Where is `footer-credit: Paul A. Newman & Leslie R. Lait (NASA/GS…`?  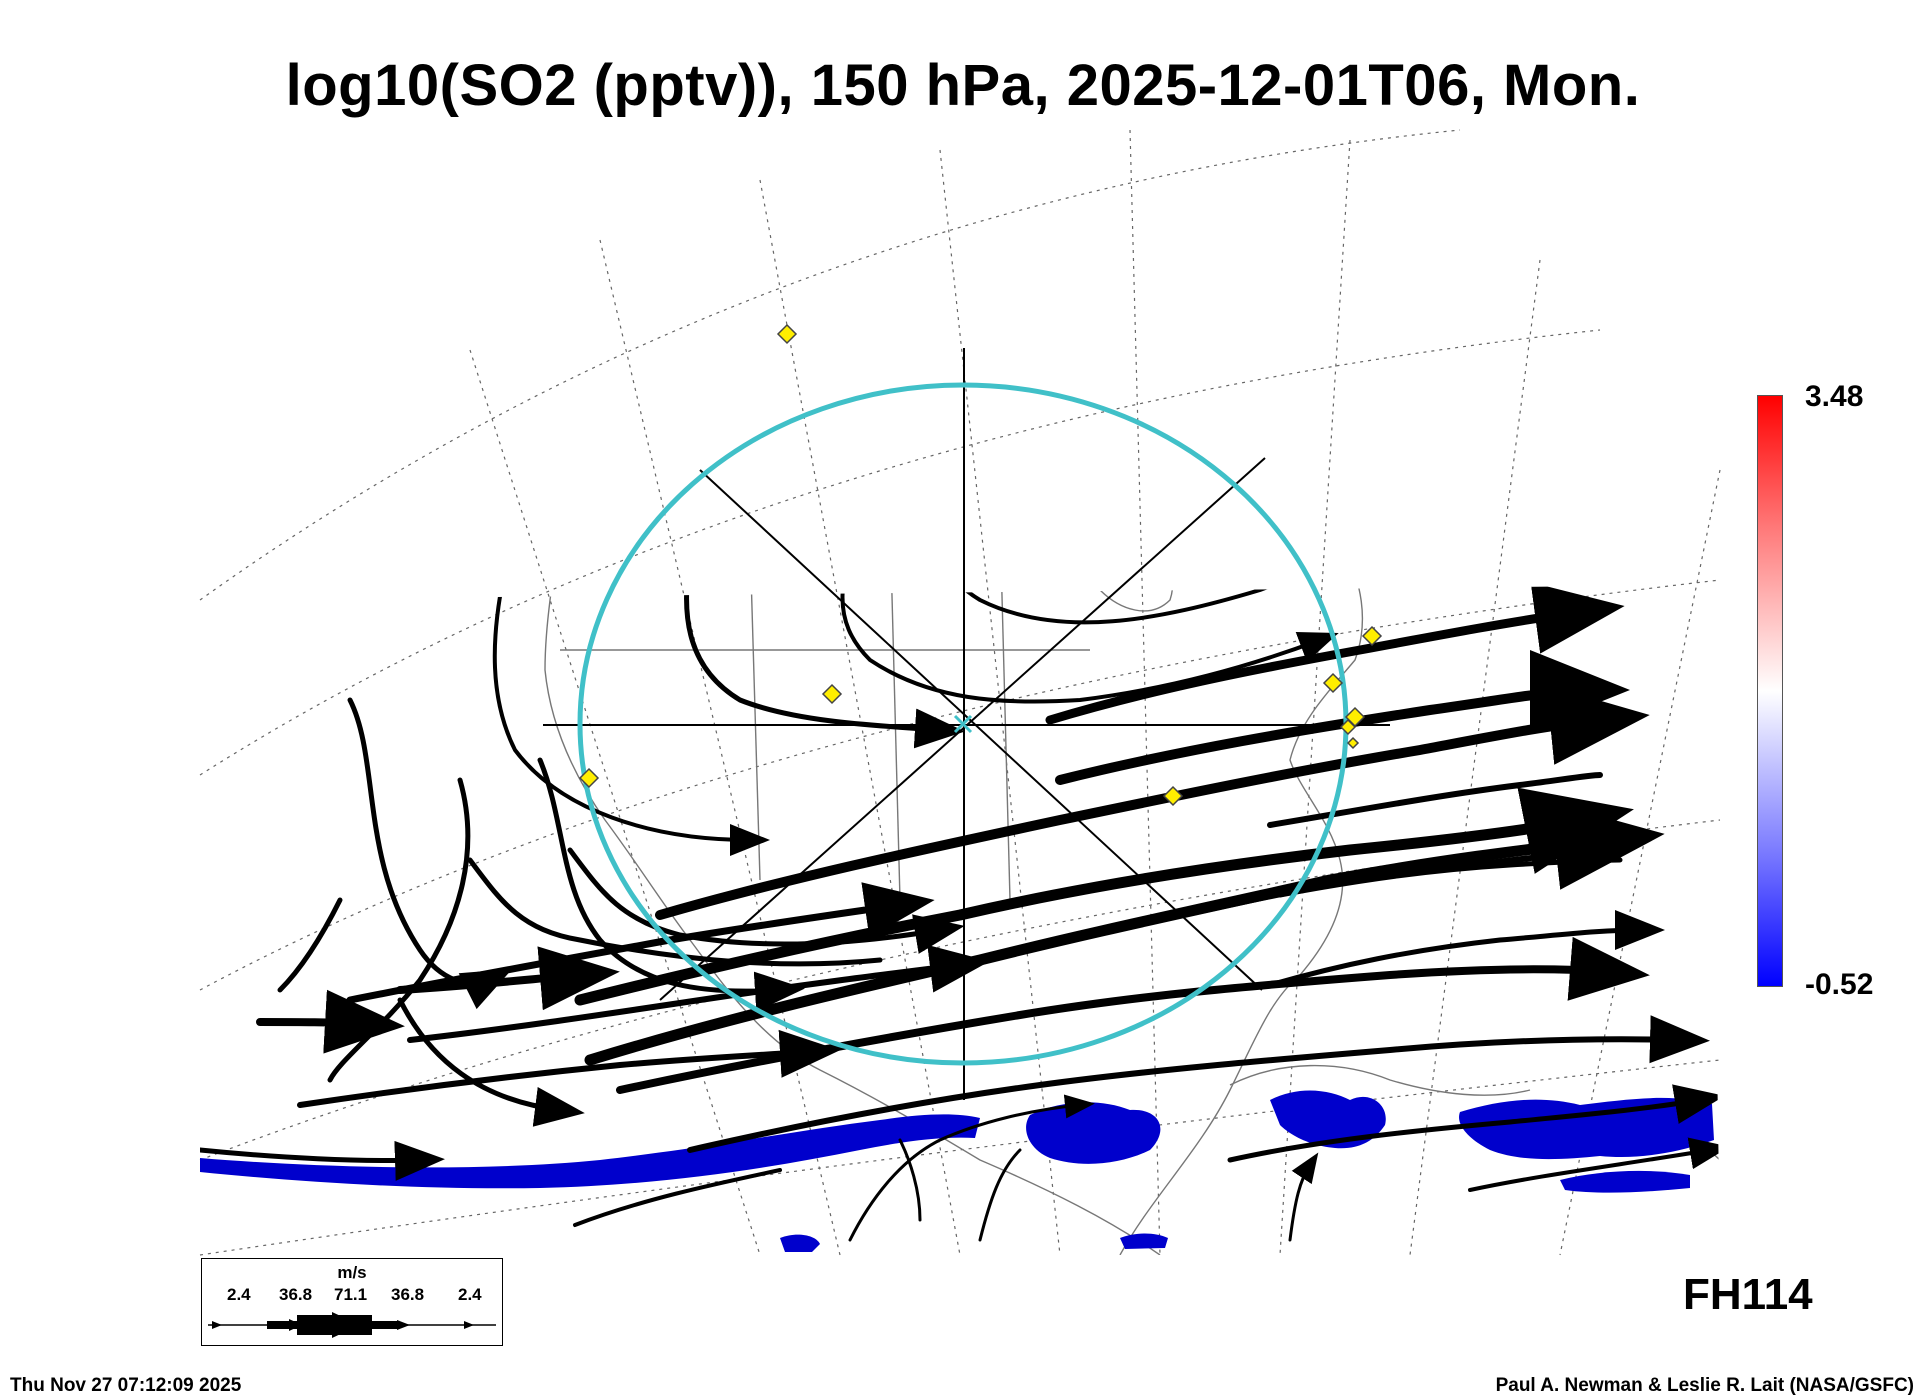 footer-credit: Paul A. Newman & Leslie R. Lait (NASA/GS… is located at coordinates (1704, 1385).